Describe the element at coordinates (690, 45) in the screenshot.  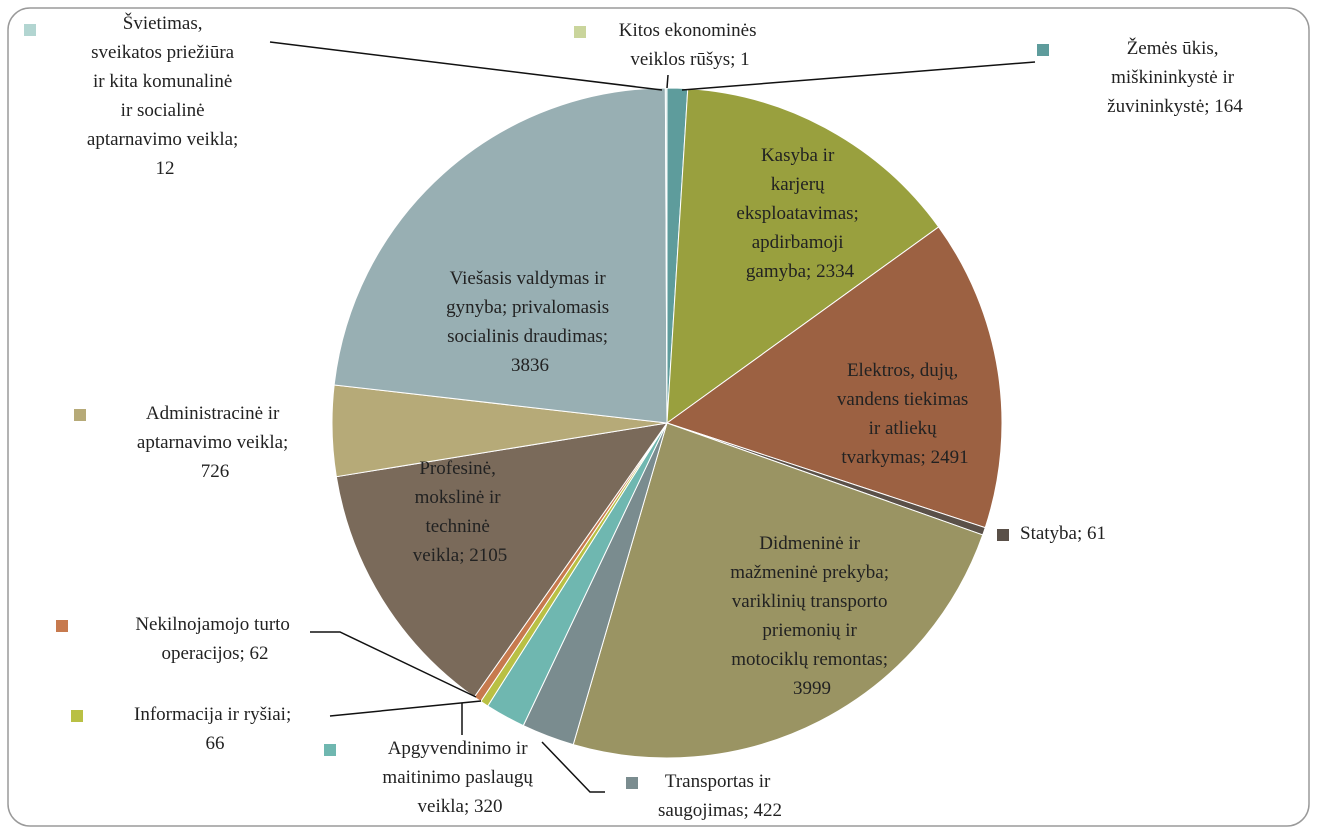
I see `data-label: Kitos ekonominės veiklos rūšys; 1` at that location.